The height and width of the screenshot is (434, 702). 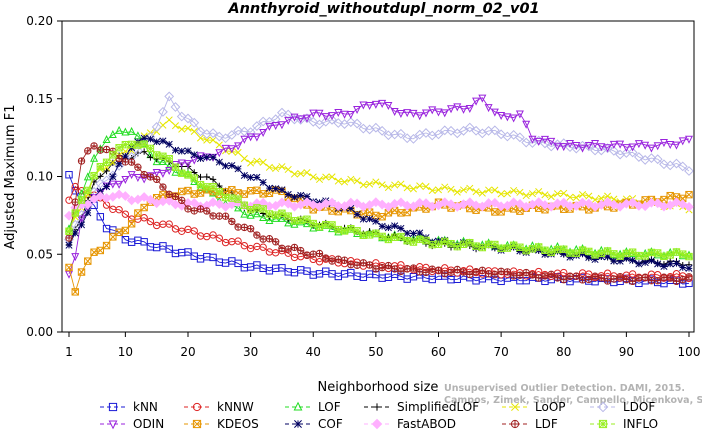 What do you see at coordinates (329, 407) in the screenshot?
I see `legend-label: LOF` at bounding box center [329, 407].